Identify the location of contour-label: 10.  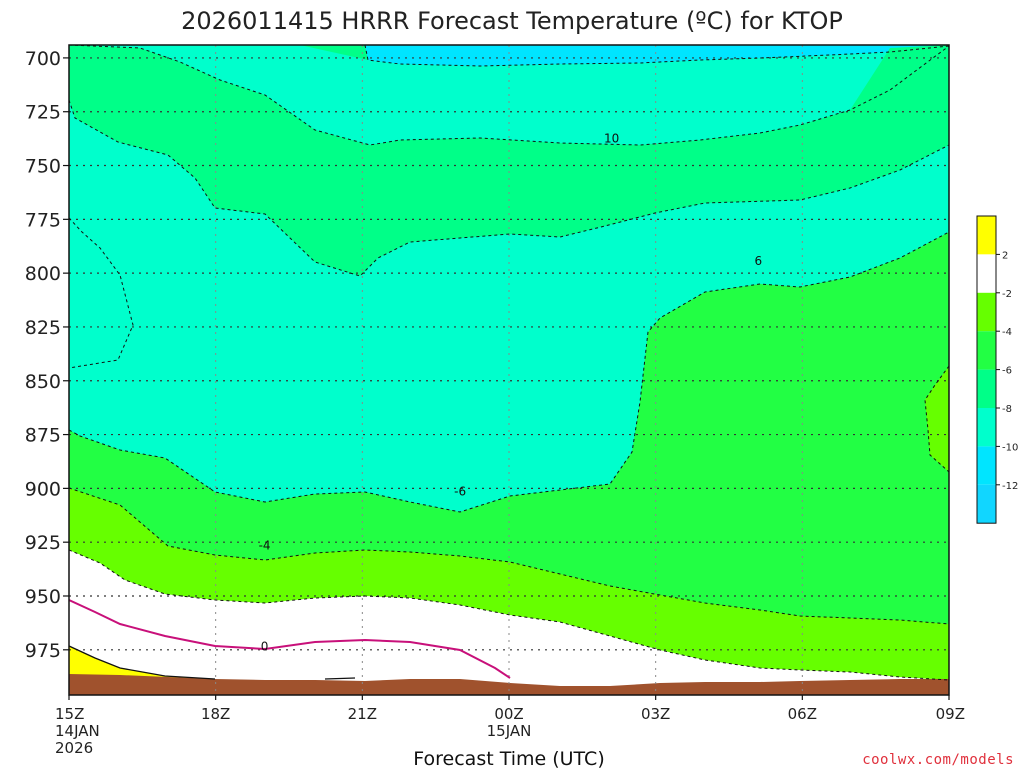
(611, 139).